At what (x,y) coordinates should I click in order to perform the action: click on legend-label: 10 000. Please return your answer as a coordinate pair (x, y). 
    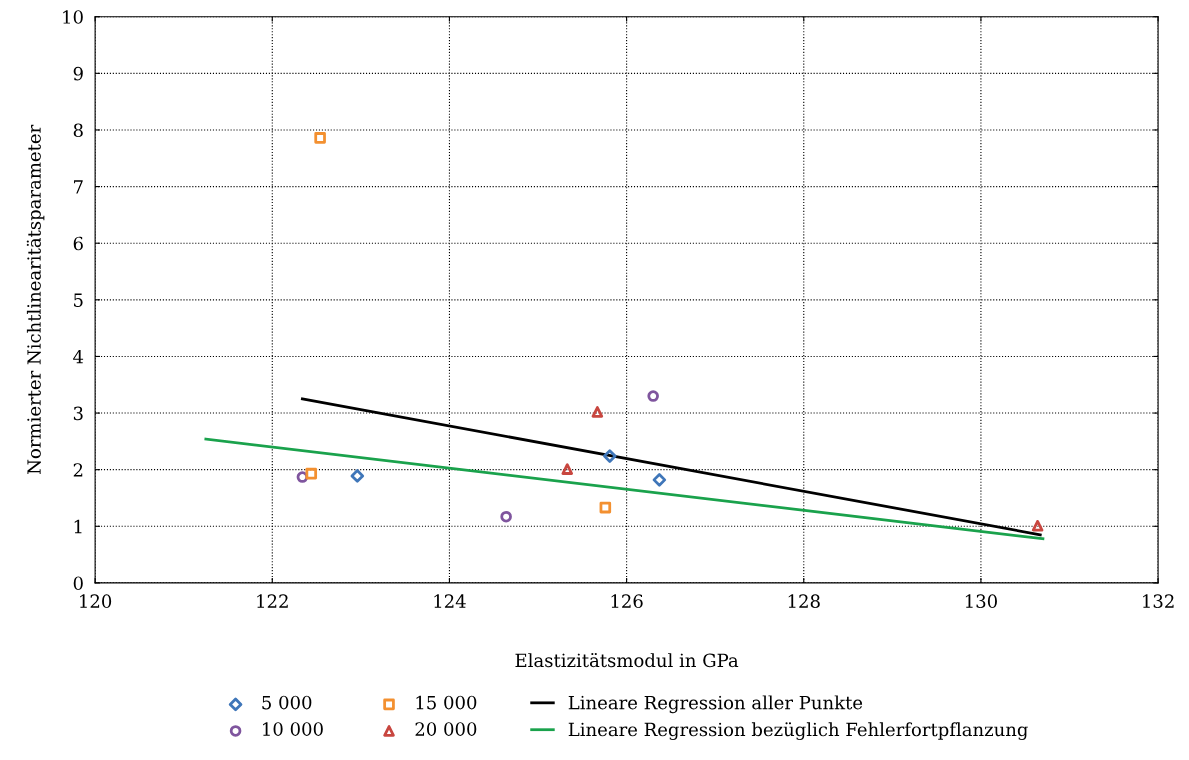
    Looking at the image, I should click on (293, 729).